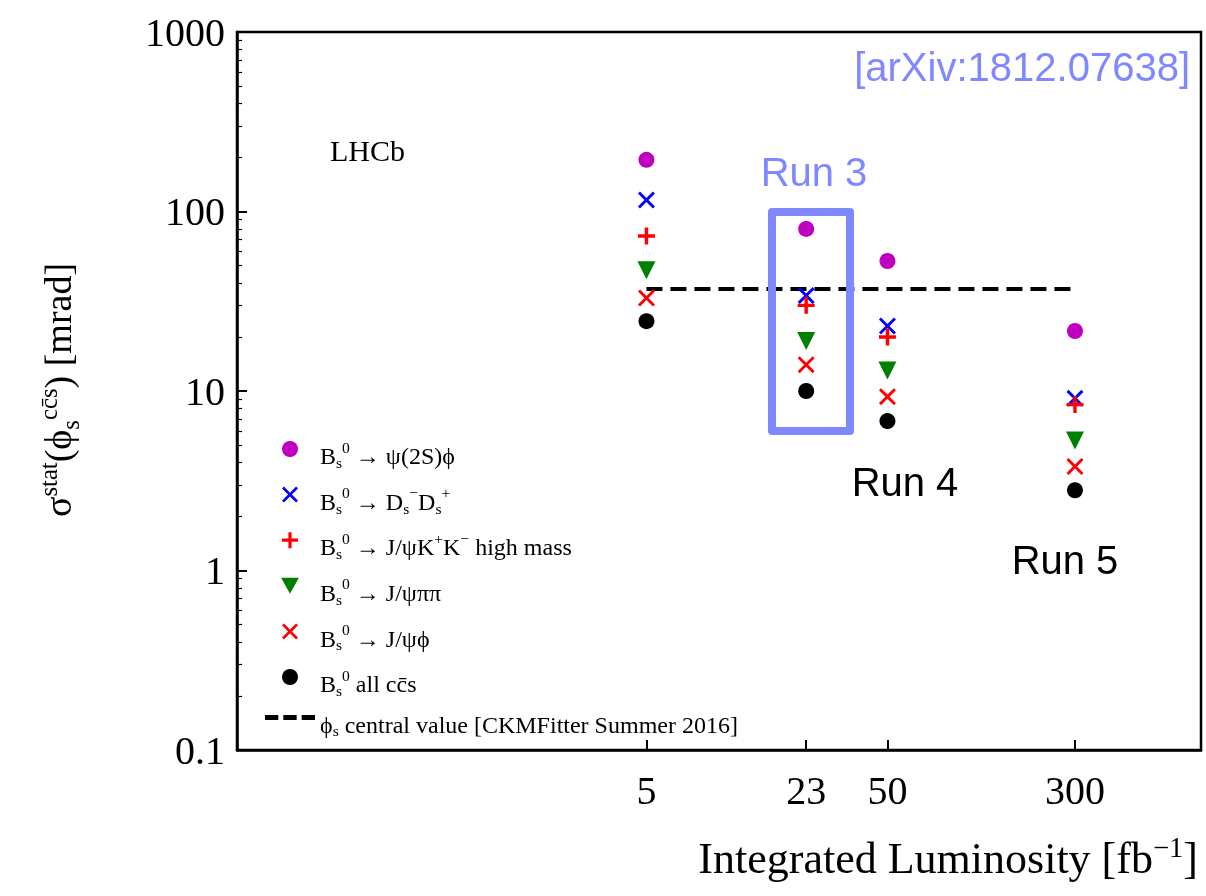 The width and height of the screenshot is (1206, 896). What do you see at coordinates (205, 391) in the screenshot?
I see `y-tick-label: 10` at bounding box center [205, 391].